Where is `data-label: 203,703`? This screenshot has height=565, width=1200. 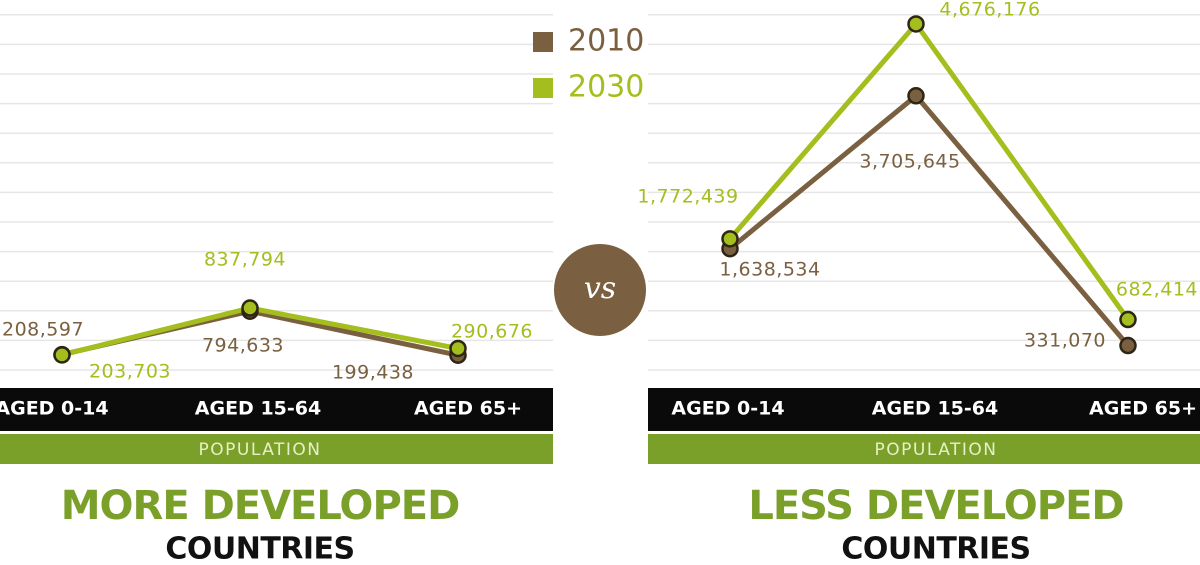 data-label: 203,703 is located at coordinates (130, 372).